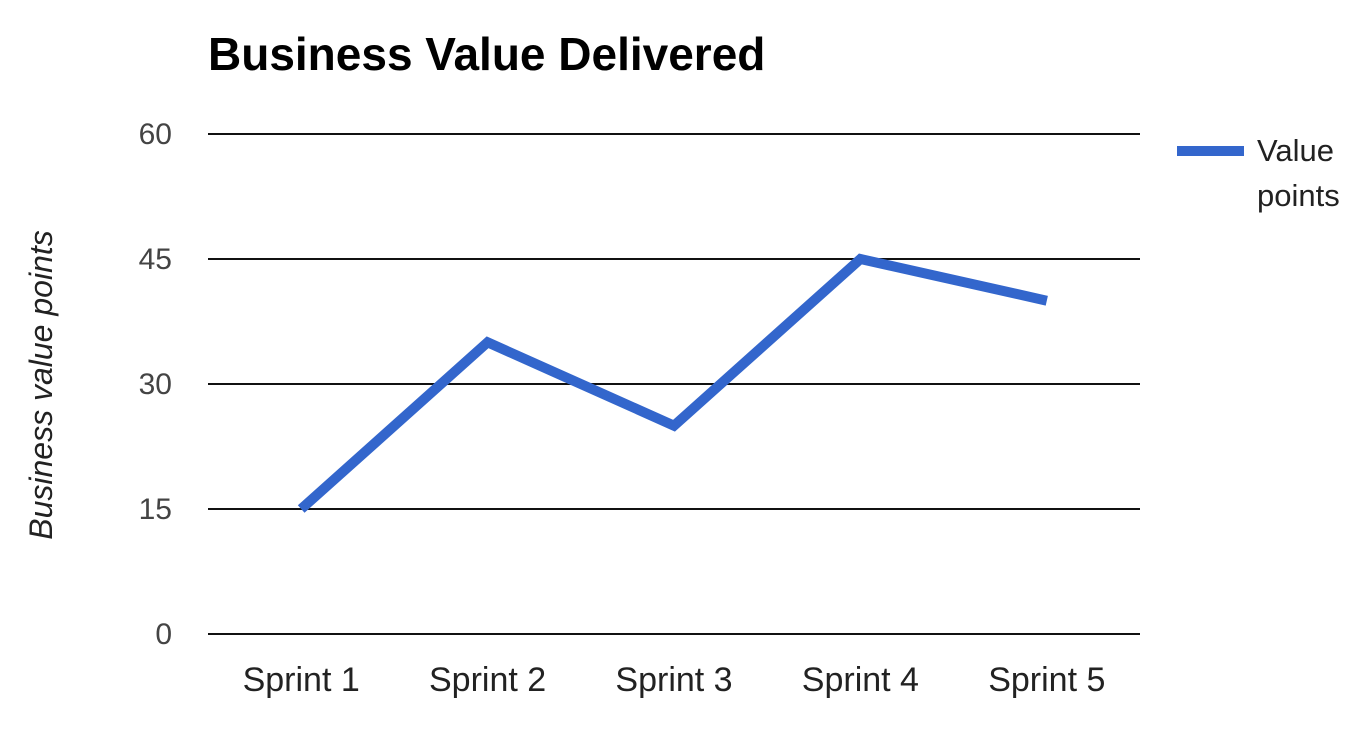  I want to click on x-tick-label: Sprint 3, so click(673, 680).